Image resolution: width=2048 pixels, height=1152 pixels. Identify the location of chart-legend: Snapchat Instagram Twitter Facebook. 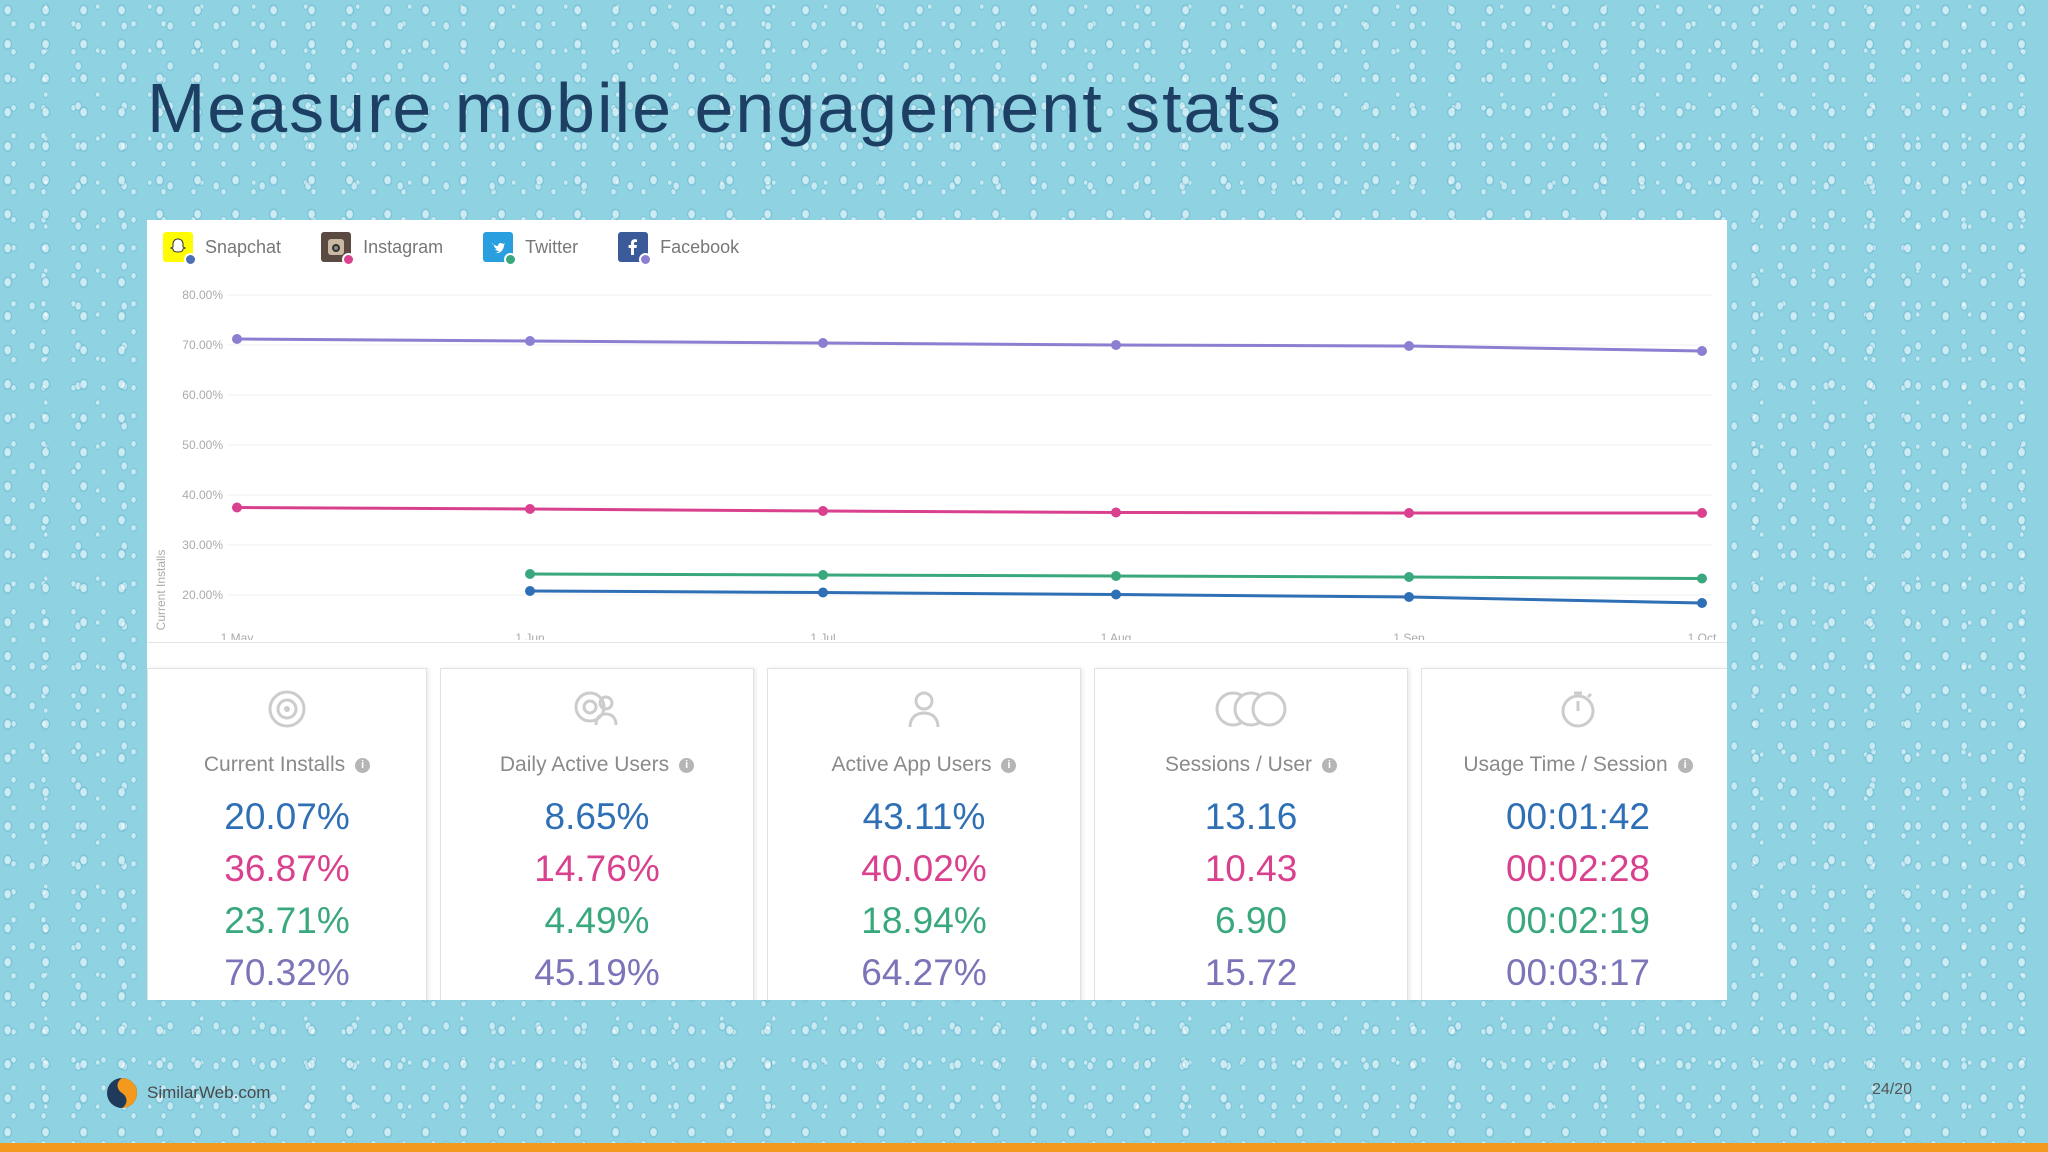
(451, 249).